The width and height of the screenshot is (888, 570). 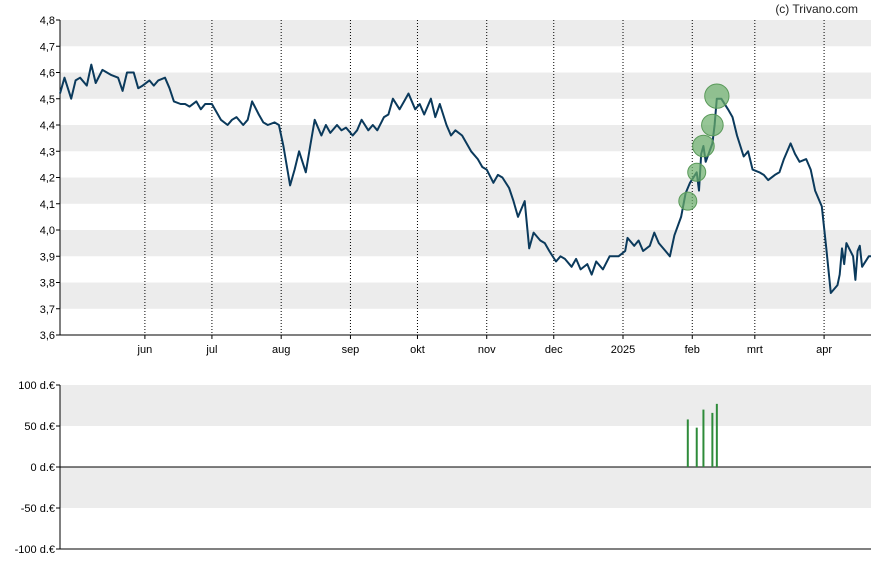 What do you see at coordinates (47, 310) in the screenshot?
I see `y-tick-label: 3,7` at bounding box center [47, 310].